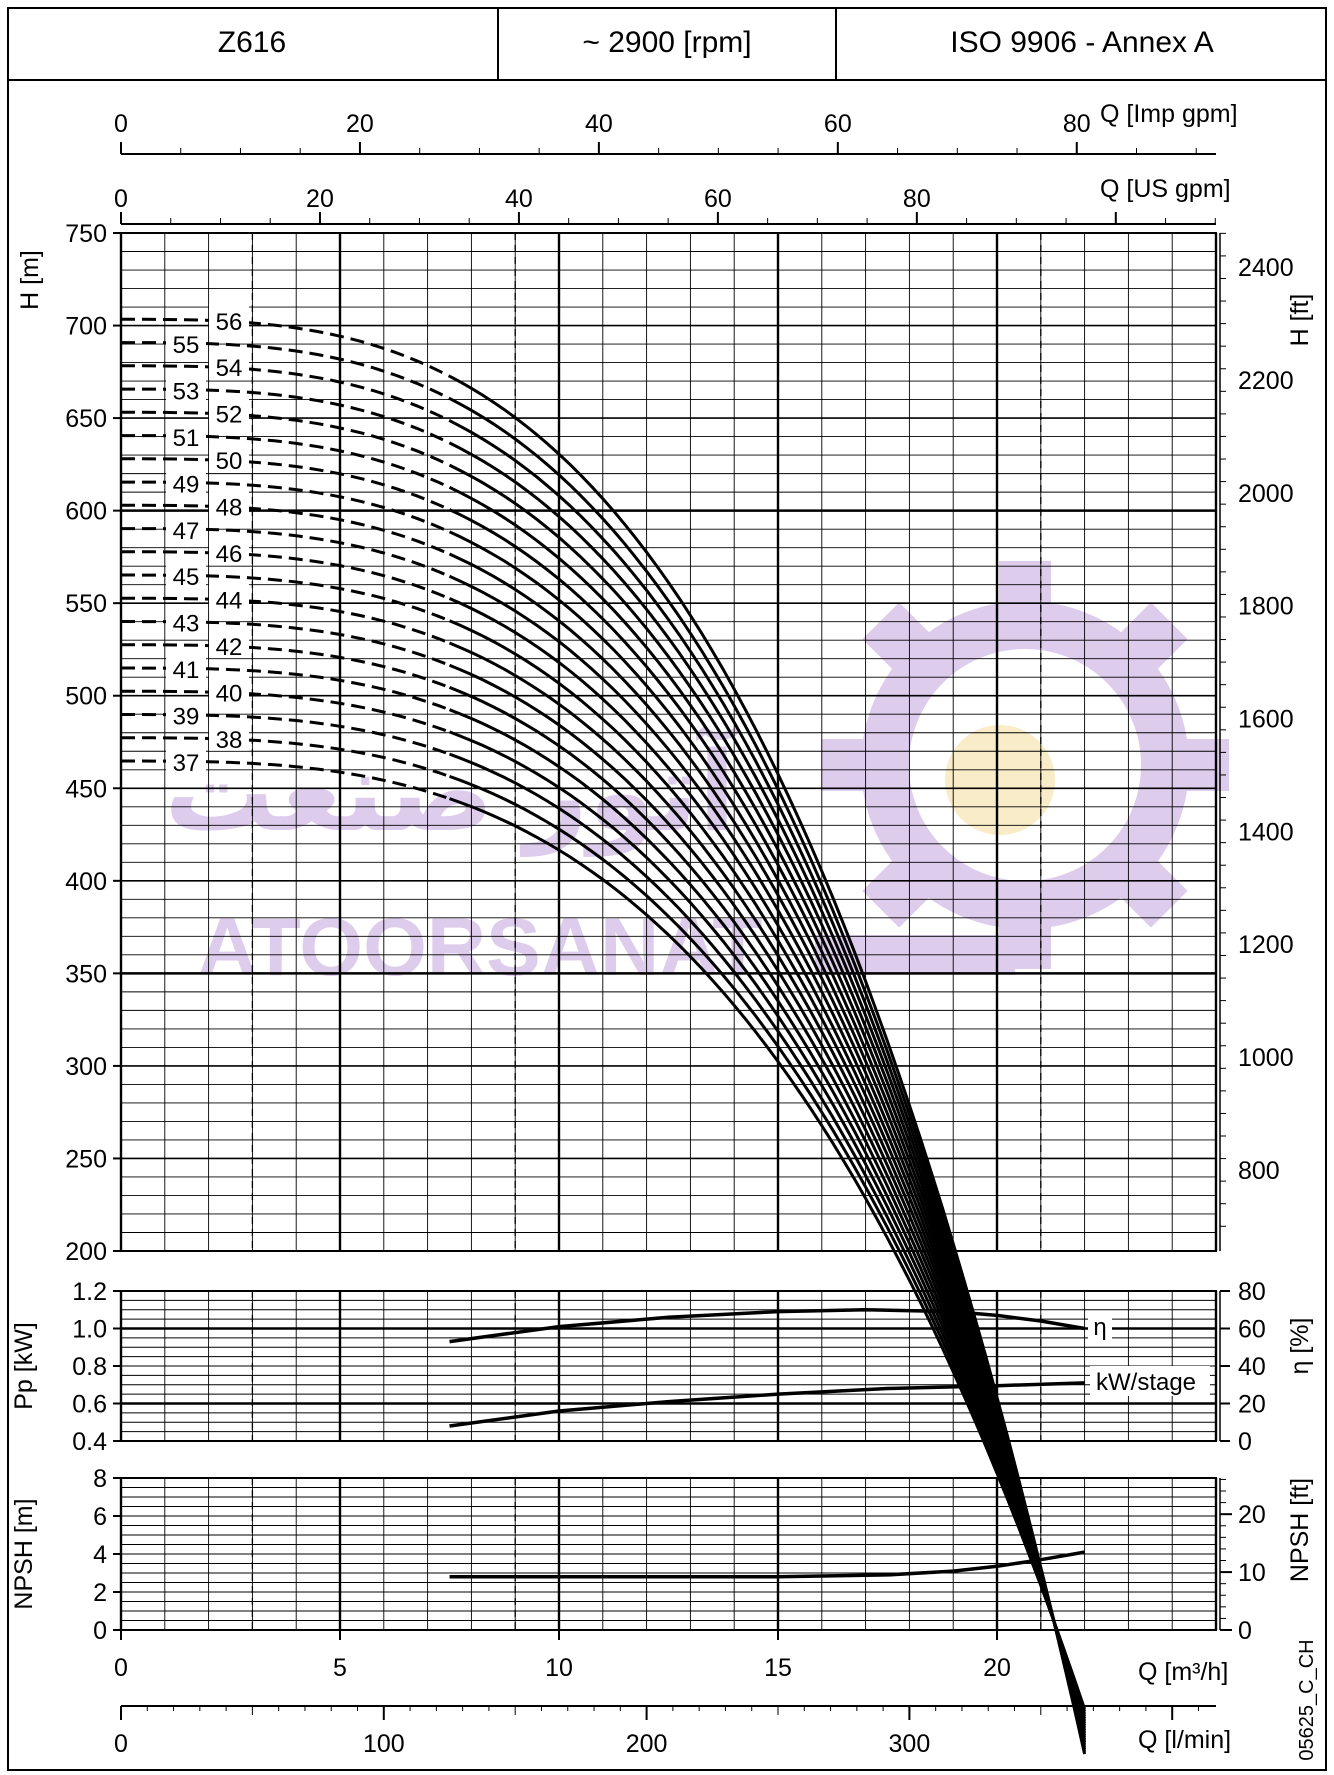  I want to click on watermark-persian-text: آتور صنعت, so click(451, 790).